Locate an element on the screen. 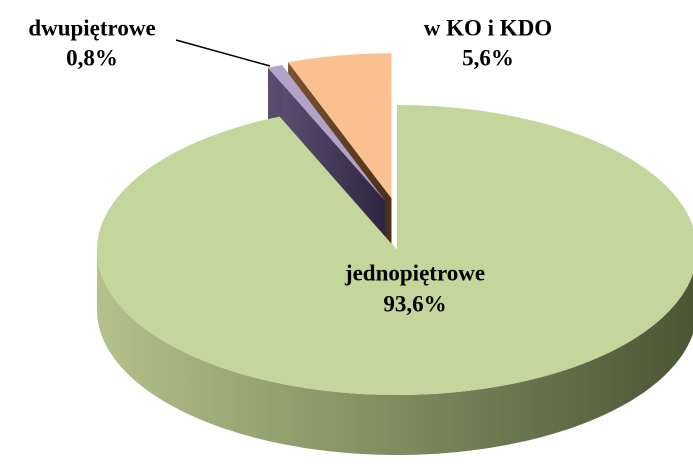 This screenshot has width=693, height=464. leader-line is located at coordinates (223, 53).